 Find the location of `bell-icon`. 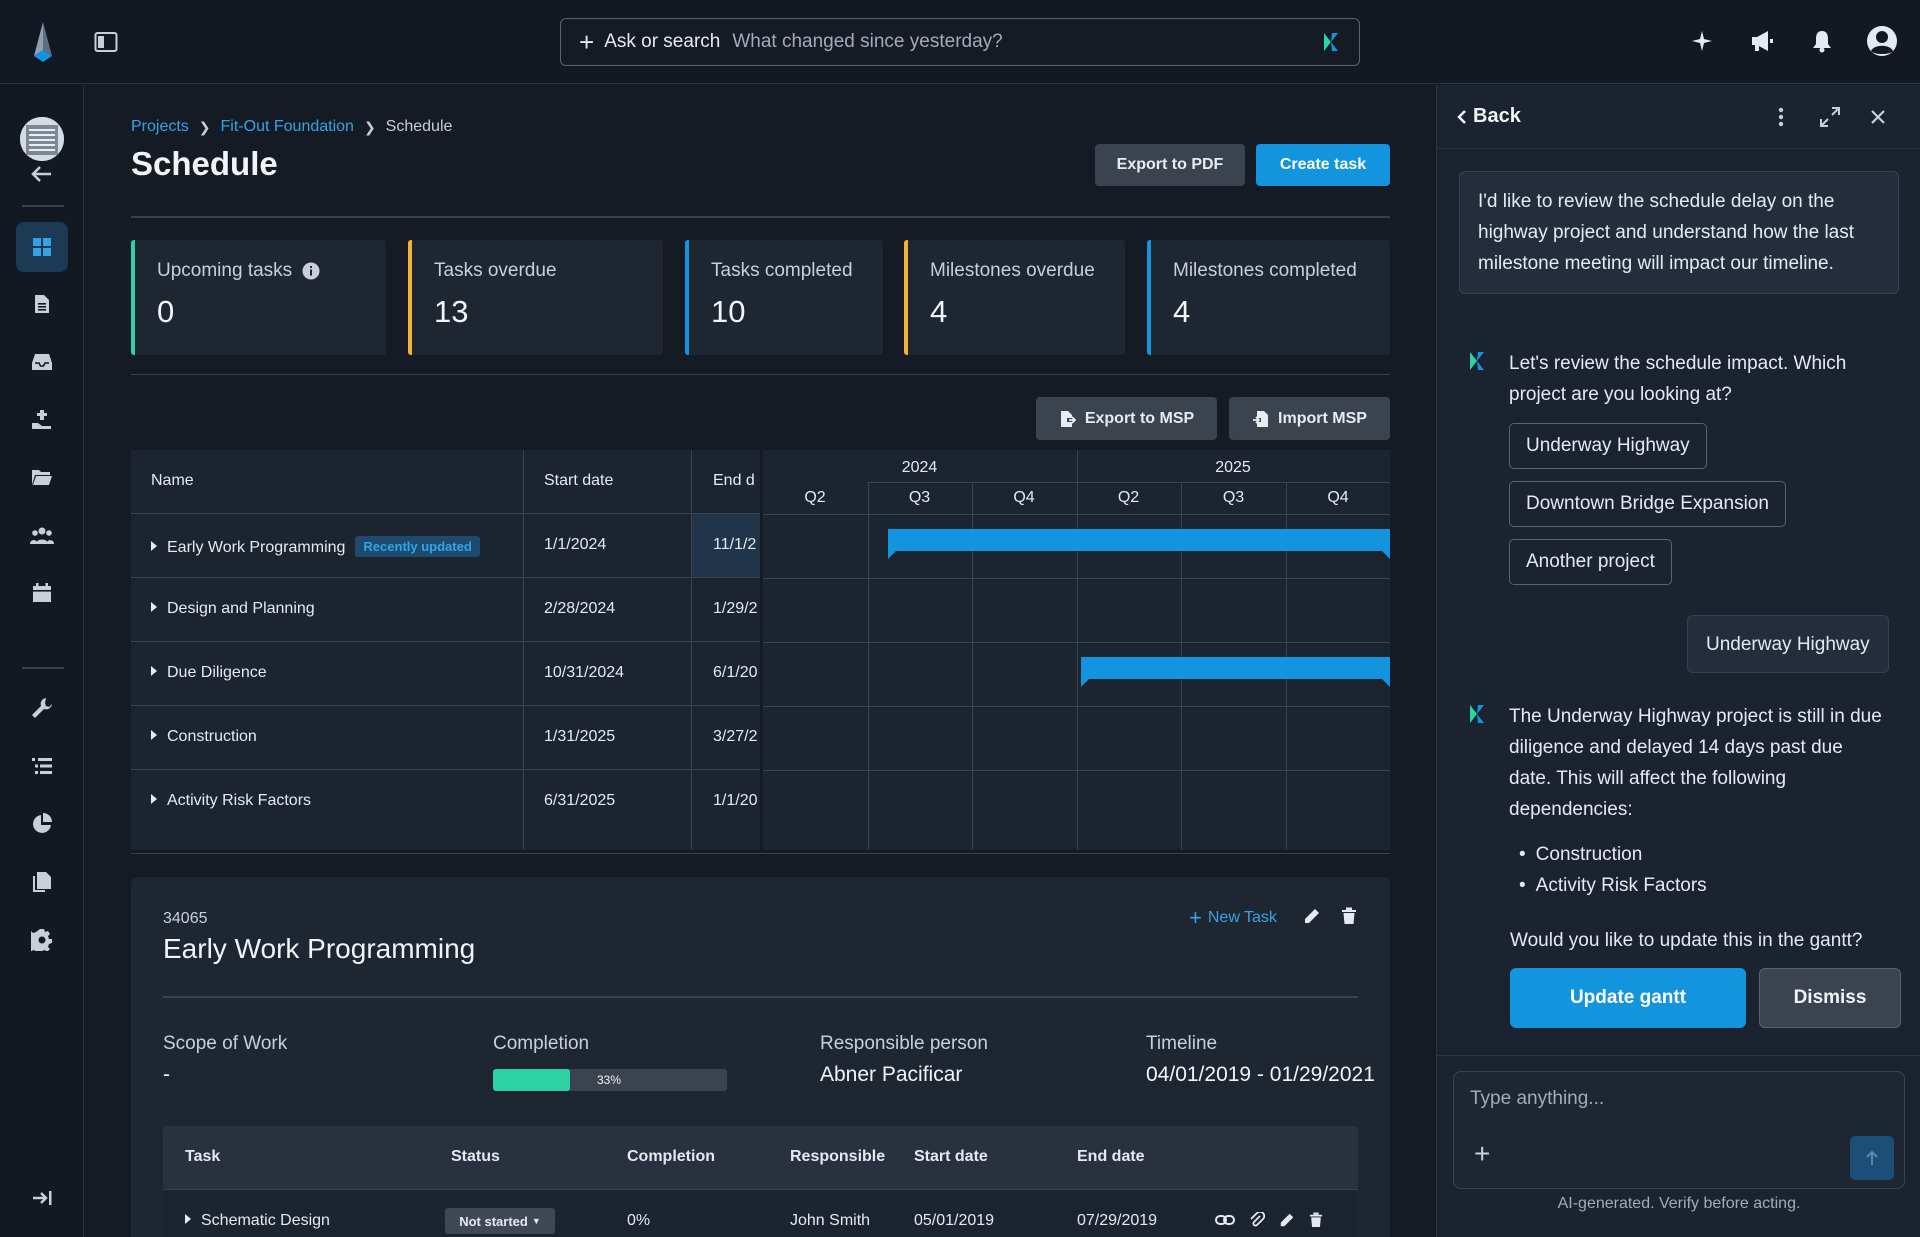

bell-icon is located at coordinates (1822, 41).